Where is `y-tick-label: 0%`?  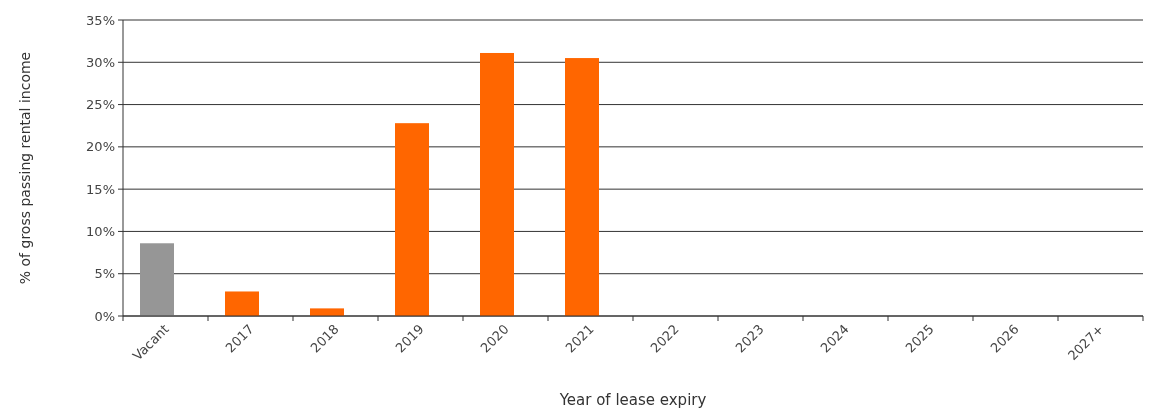 y-tick-label: 0% is located at coordinates (104, 316).